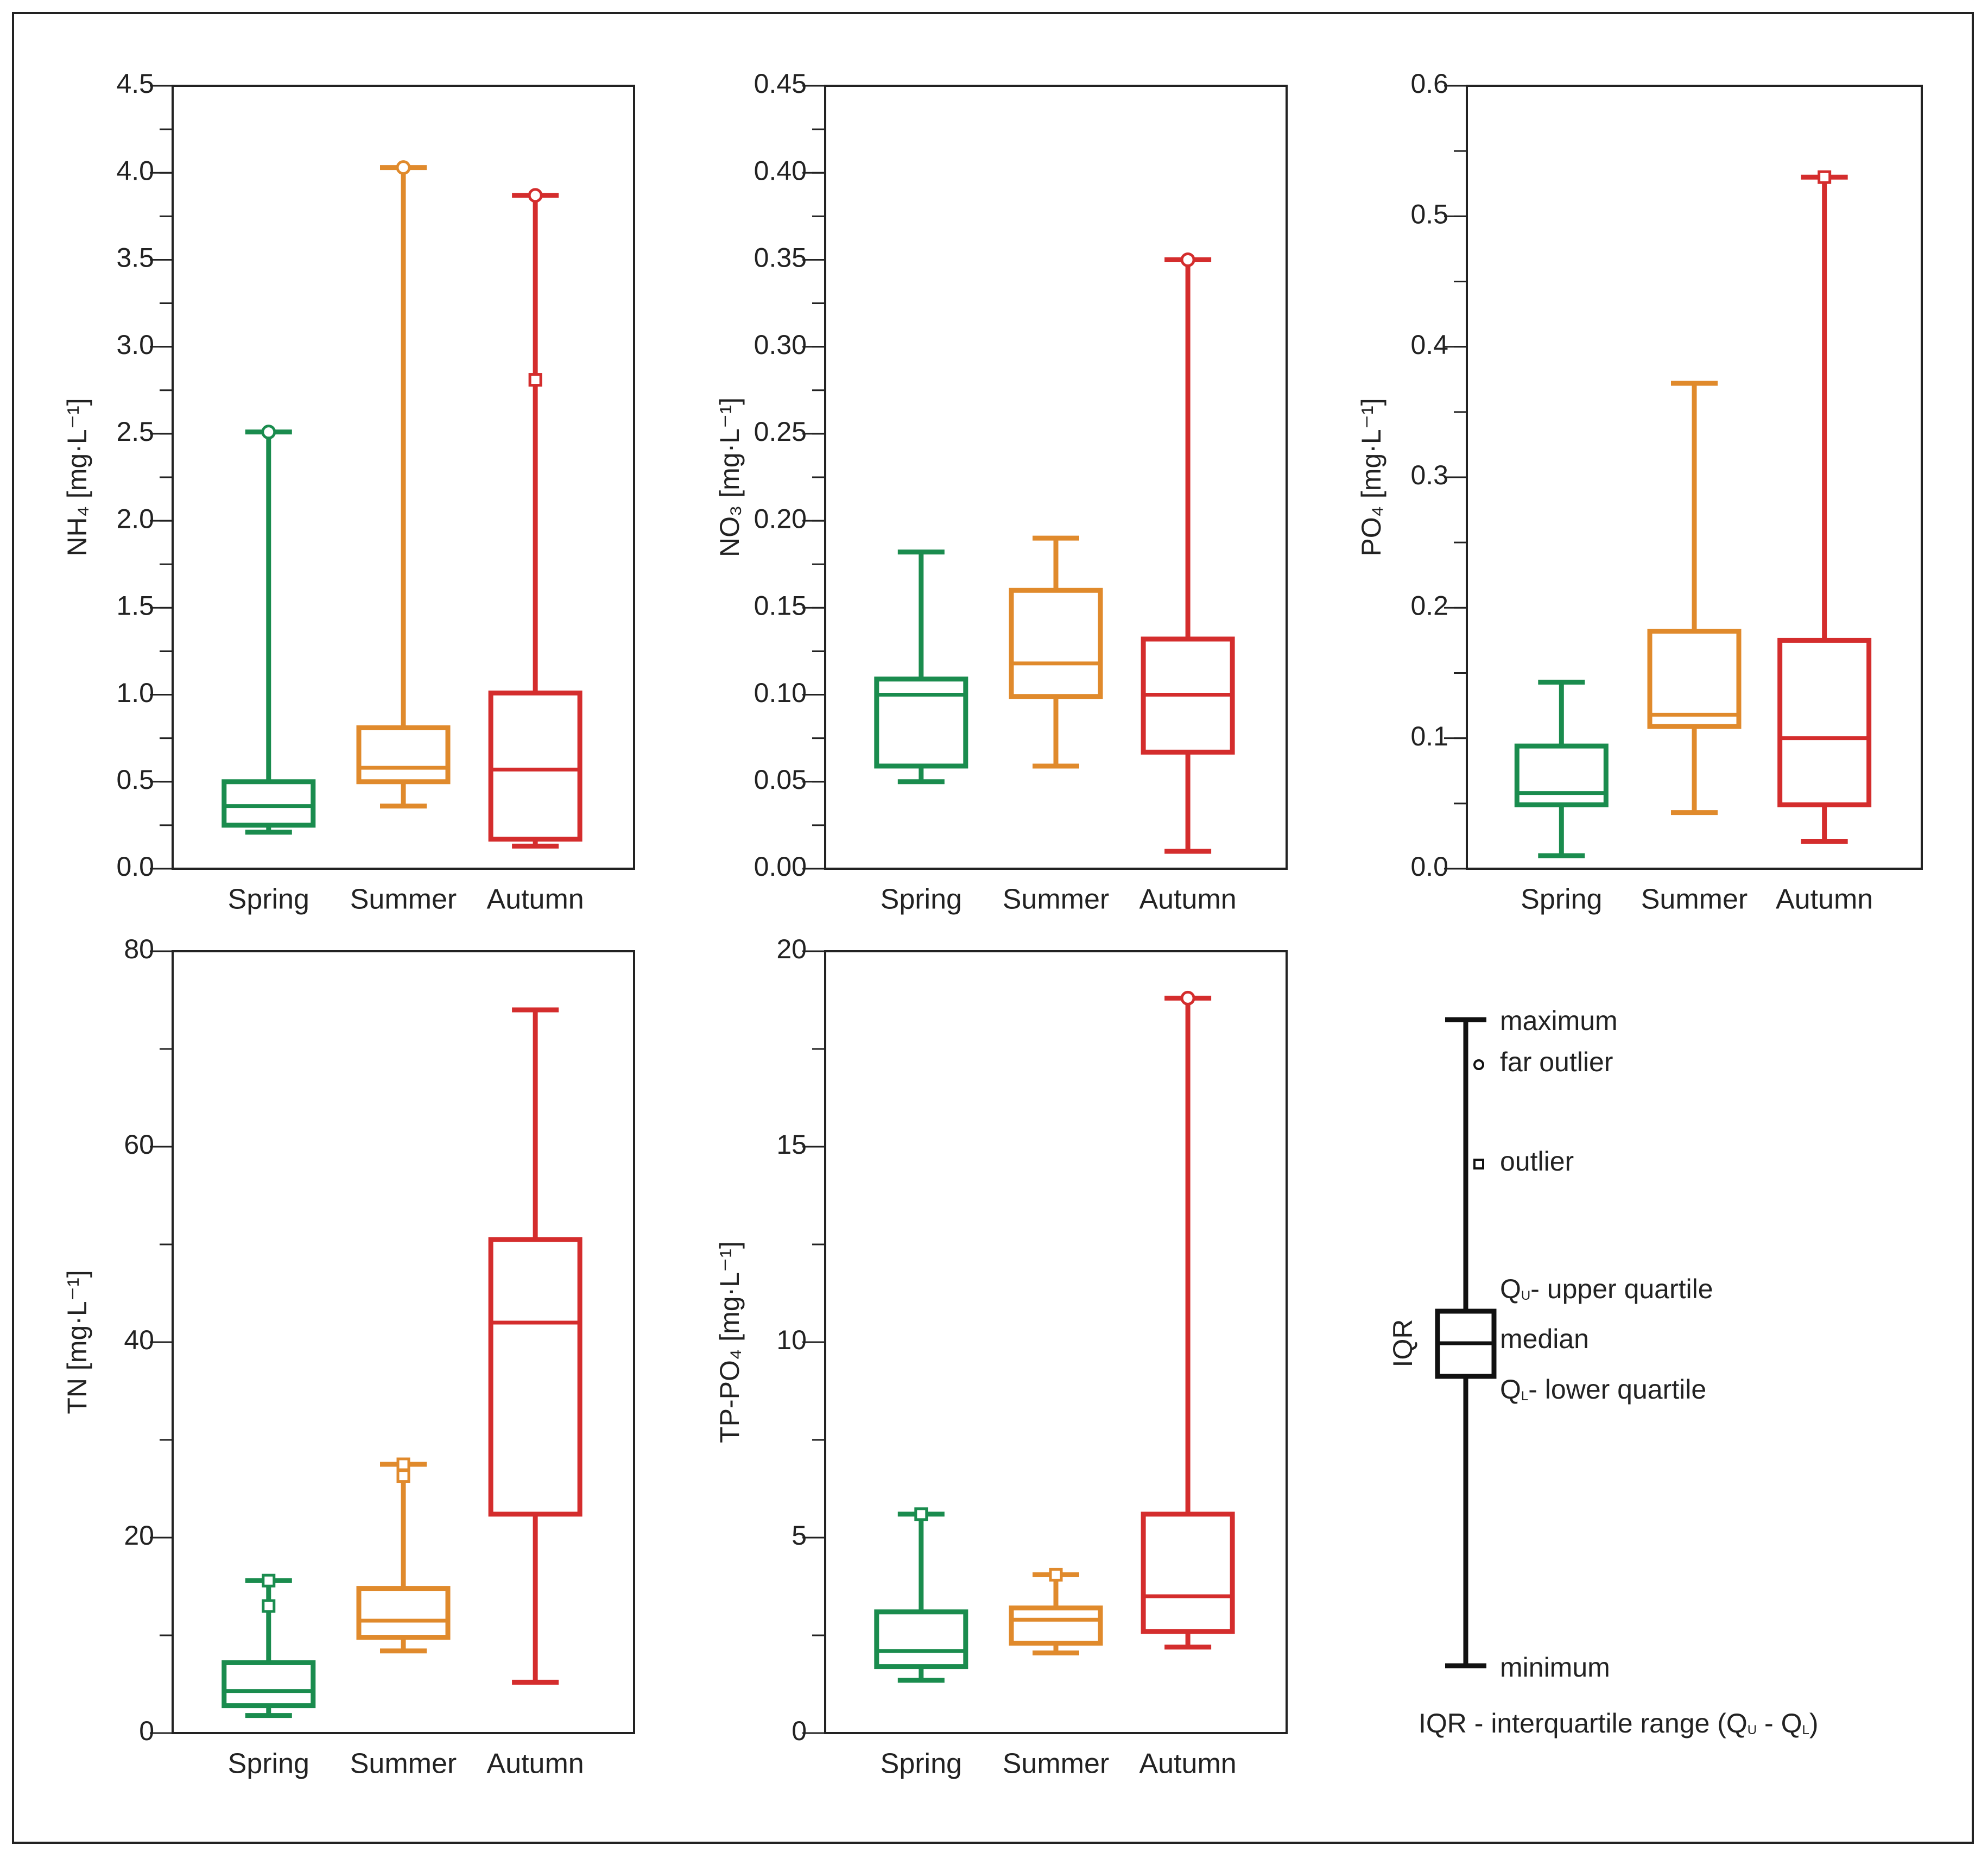  I want to click on legend-median-label: median, so click(1544, 1339).